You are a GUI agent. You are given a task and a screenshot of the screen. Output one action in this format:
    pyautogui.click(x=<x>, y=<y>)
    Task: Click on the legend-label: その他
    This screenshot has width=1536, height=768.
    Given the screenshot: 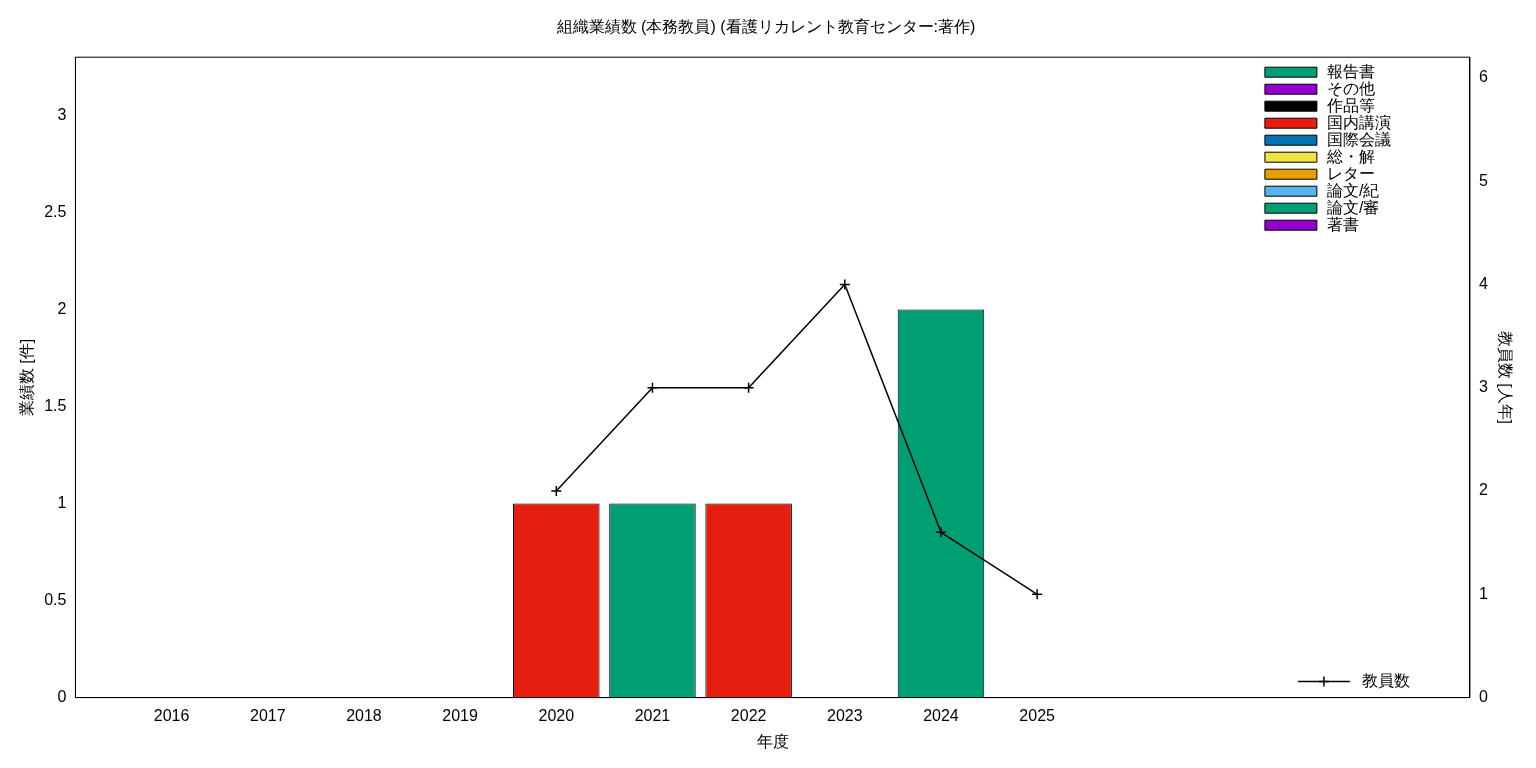 What is the action you would take?
    pyautogui.click(x=1350, y=88)
    